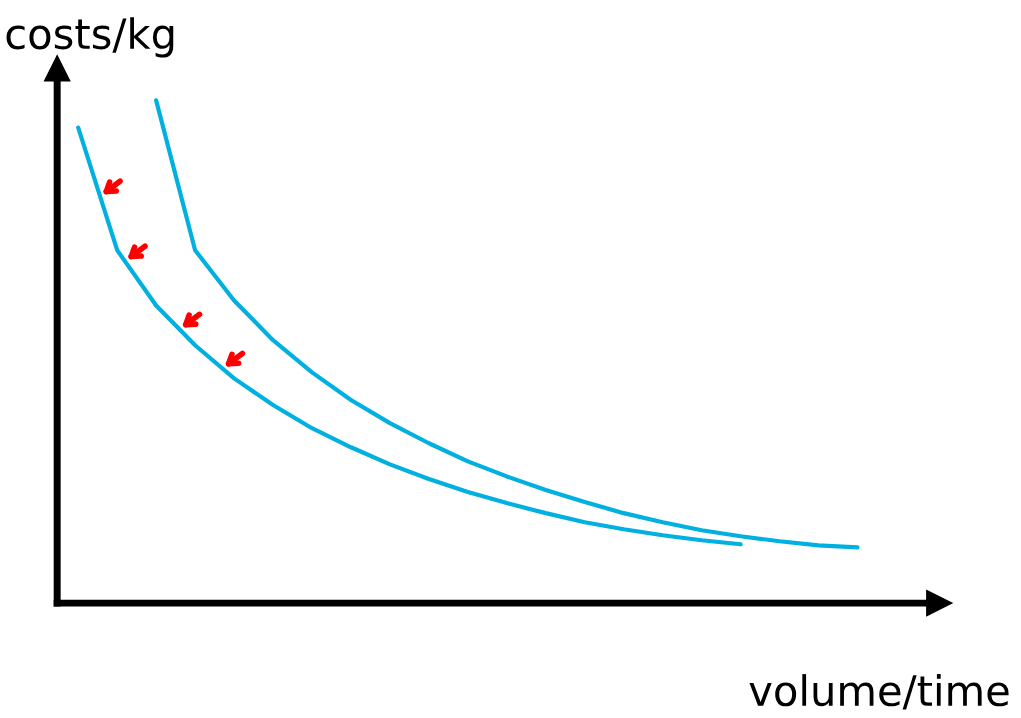 Image resolution: width=1021 pixels, height=718 pixels. Describe the element at coordinates (879, 692) in the screenshot. I see `x-axis-title: volume/time` at that location.